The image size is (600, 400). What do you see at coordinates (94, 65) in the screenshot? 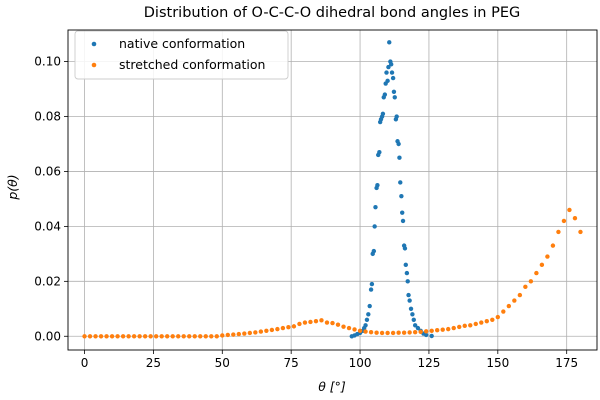
I see `legend-marker-stretched` at bounding box center [94, 65].